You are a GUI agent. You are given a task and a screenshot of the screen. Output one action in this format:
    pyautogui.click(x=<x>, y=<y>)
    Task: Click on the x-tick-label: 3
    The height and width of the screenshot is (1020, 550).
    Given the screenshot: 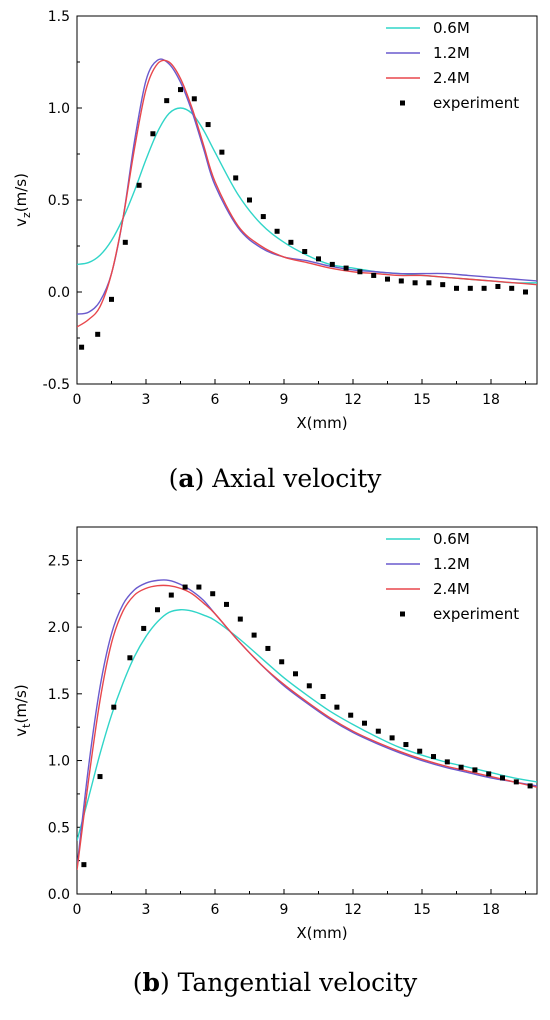 What is the action you would take?
    pyautogui.click(x=146, y=910)
    